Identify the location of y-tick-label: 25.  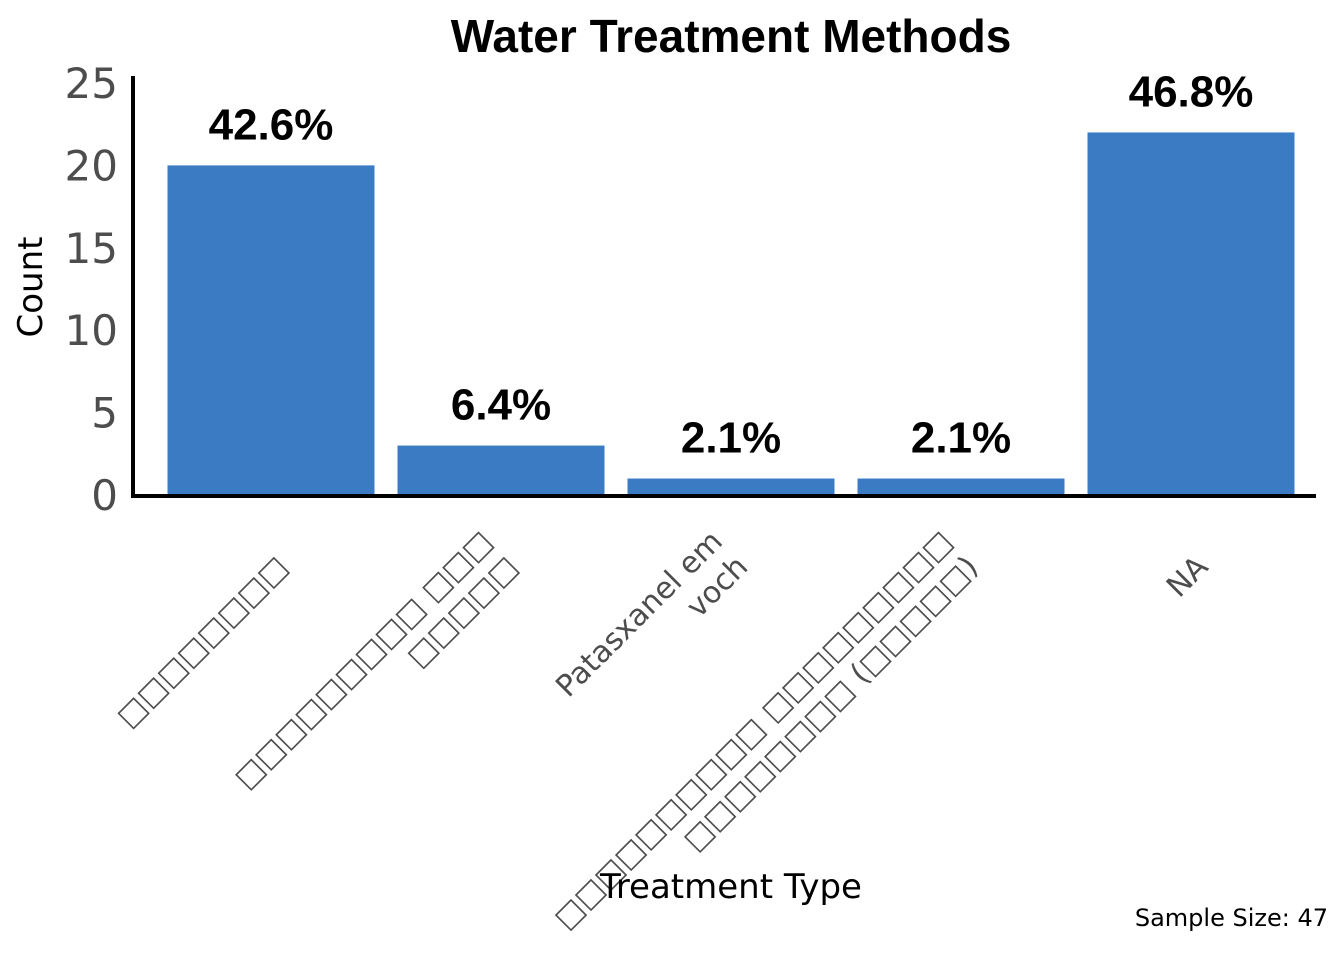
(91, 83).